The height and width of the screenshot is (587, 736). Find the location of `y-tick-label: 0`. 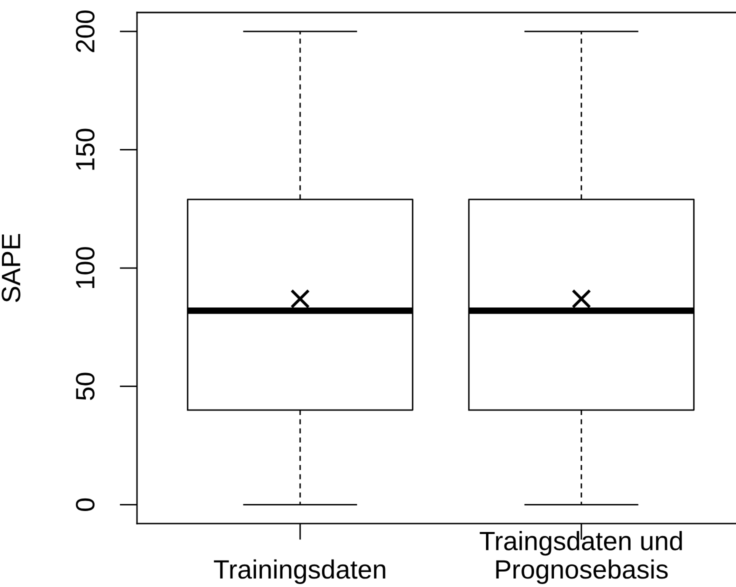

y-tick-label: 0 is located at coordinates (85, 504).